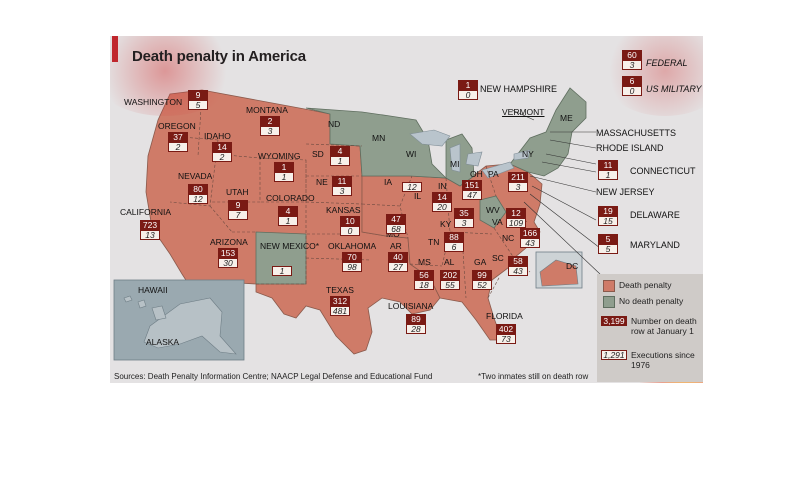 The height and width of the screenshot is (478, 810). What do you see at coordinates (198, 105) in the screenshot?
I see `executions-count: 5` at bounding box center [198, 105].